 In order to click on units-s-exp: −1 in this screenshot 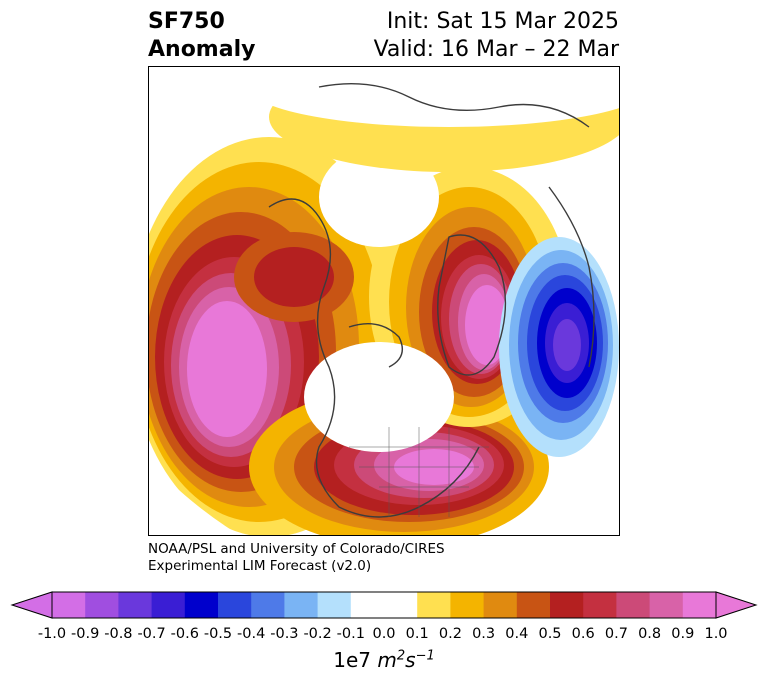, I will do `click(425, 656)`.